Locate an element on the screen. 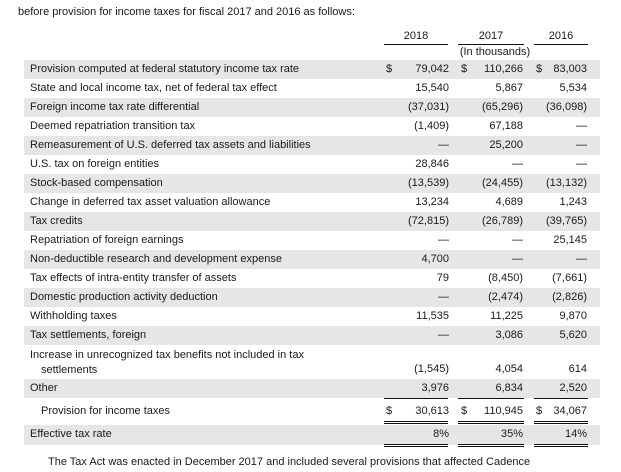 This screenshot has height=472, width=621. cell-2016: 1,243 is located at coordinates (573, 202).